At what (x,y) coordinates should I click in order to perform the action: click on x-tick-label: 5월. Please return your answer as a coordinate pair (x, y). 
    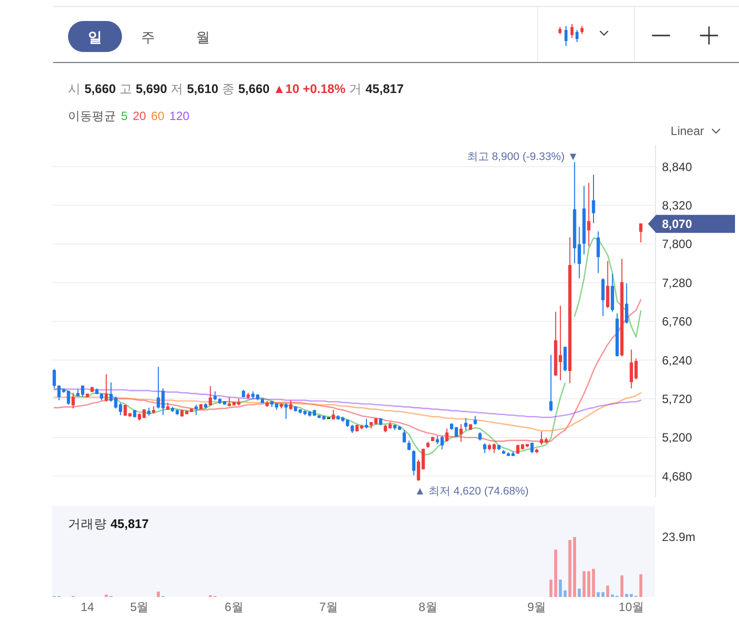
    Looking at the image, I should click on (139, 607).